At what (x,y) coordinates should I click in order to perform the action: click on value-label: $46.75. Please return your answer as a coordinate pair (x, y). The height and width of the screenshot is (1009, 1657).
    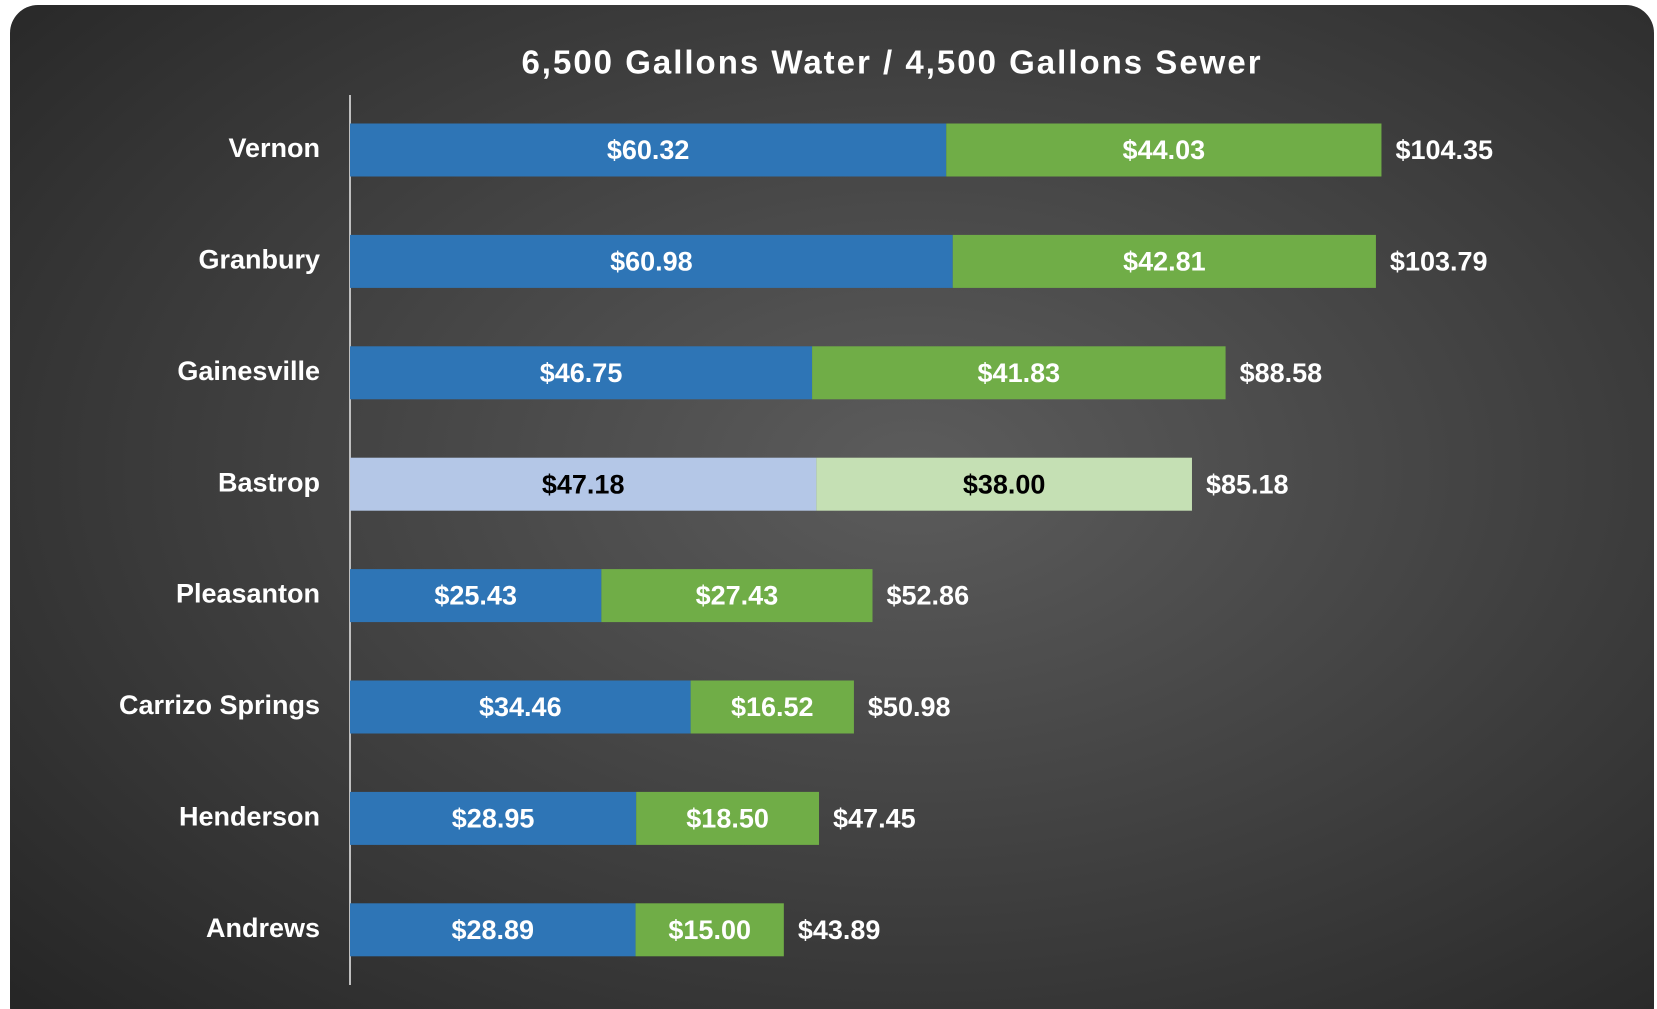
    Looking at the image, I should click on (581, 373).